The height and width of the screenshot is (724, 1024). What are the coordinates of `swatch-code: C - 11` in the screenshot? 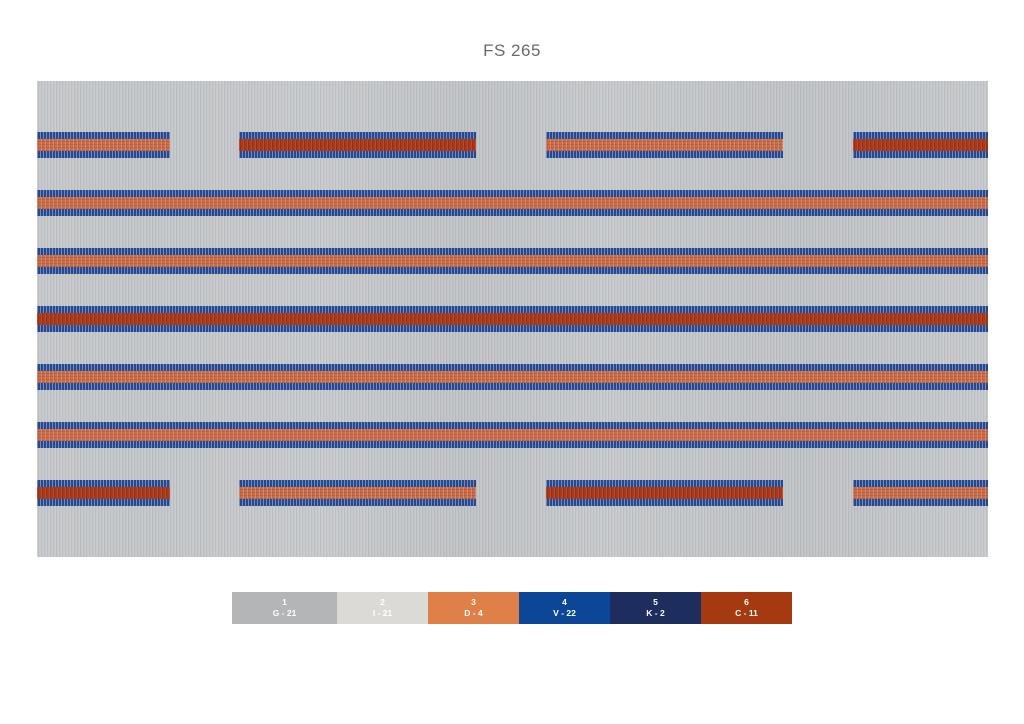 It's located at (746, 613).